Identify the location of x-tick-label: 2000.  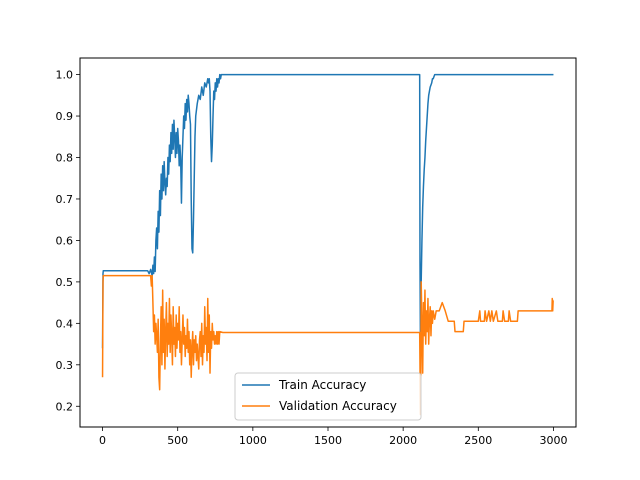
(403, 440).